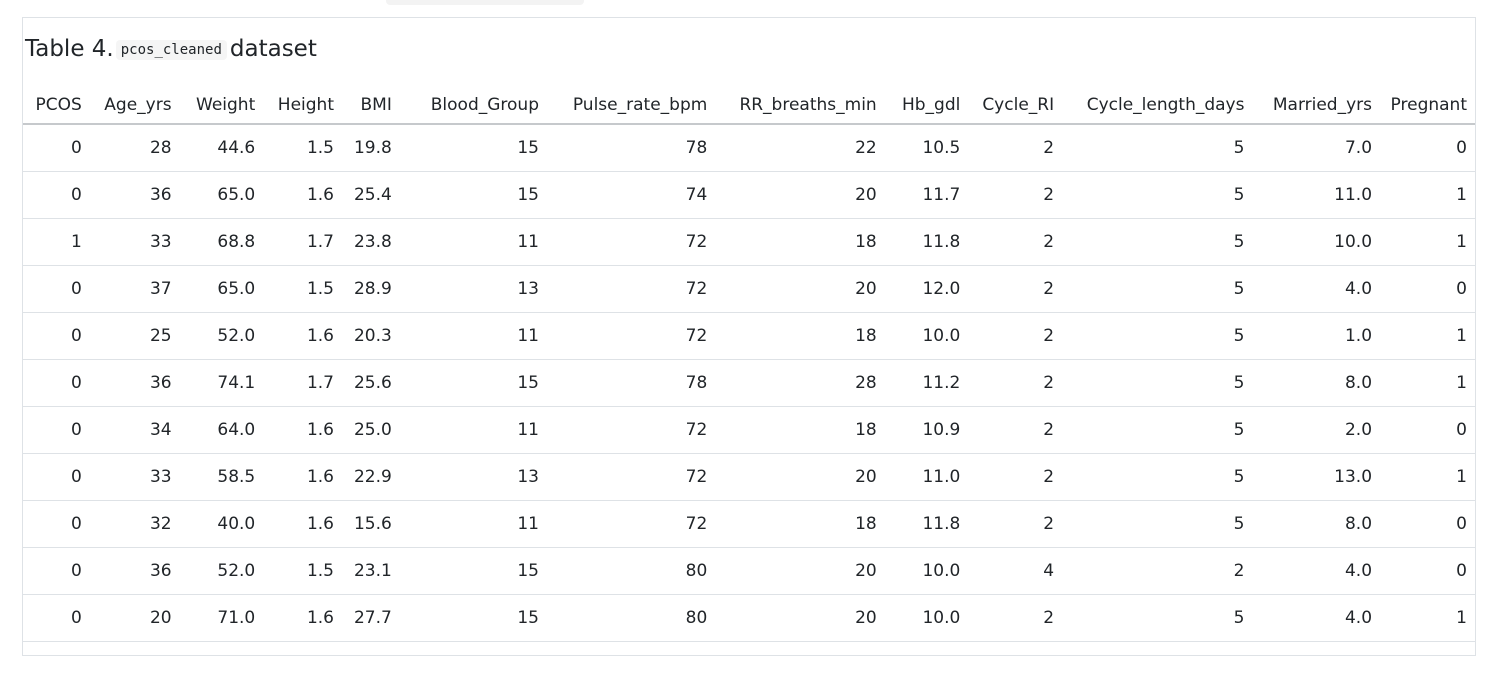  What do you see at coordinates (1316, 195) in the screenshot?
I see `table-cell: 11.0` at bounding box center [1316, 195].